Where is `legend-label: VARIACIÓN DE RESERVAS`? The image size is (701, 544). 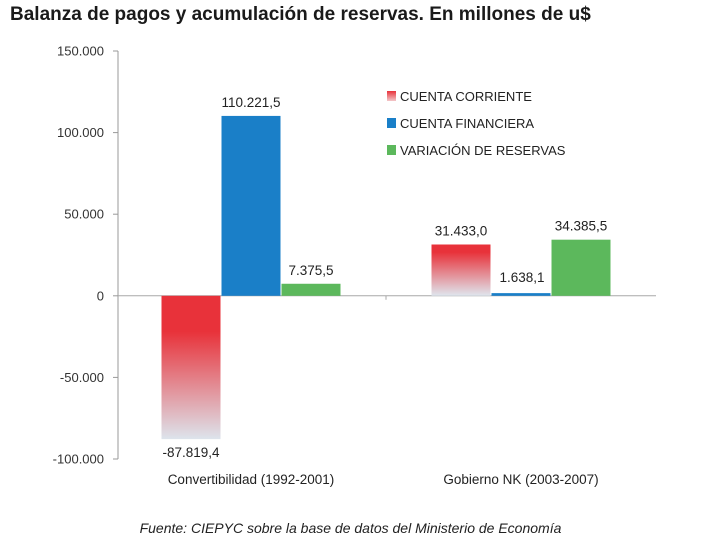
legend-label: VARIACIÓN DE RESERVAS is located at coordinates (483, 150).